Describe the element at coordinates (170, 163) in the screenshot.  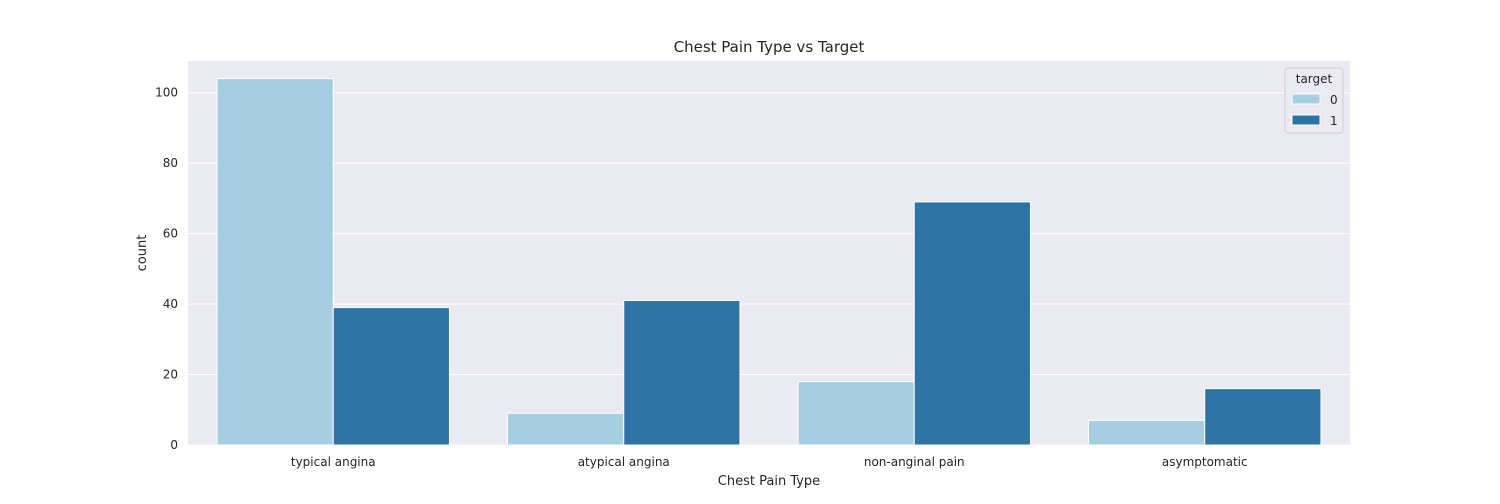
I see `y-tick-label: 80` at that location.